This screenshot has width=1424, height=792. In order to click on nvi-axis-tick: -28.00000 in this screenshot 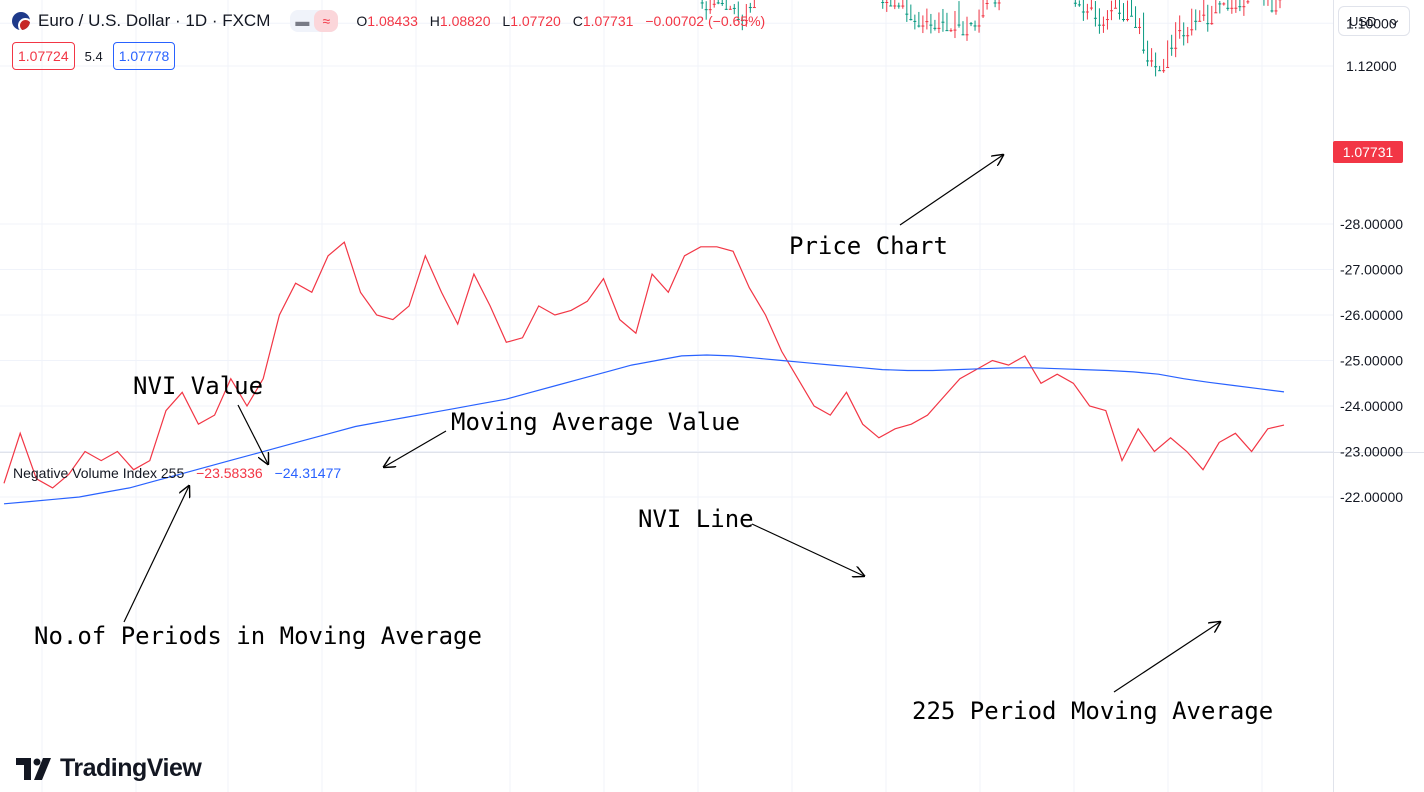, I will do `click(1371, 224)`.